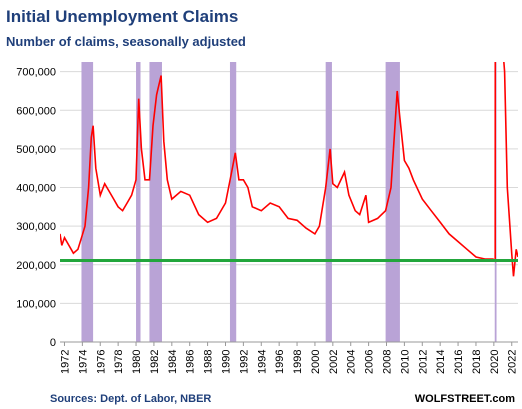 This screenshot has width=522, height=409. What do you see at coordinates (316, 362) in the screenshot?
I see `x-tick-label: 2000` at bounding box center [316, 362].